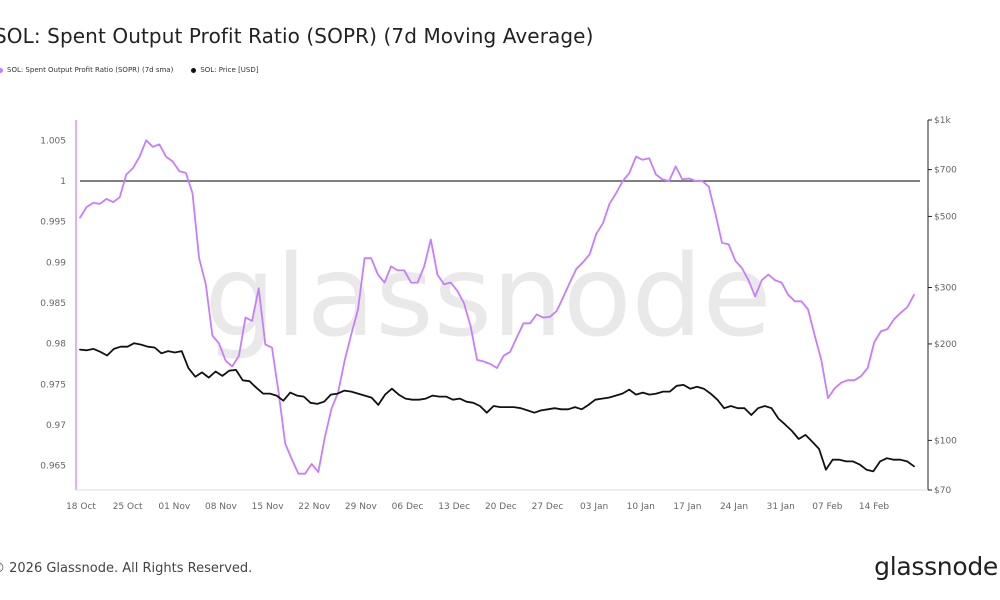 The width and height of the screenshot is (1000, 600). What do you see at coordinates (594, 507) in the screenshot?
I see `x-tick-label: 03 Jan` at bounding box center [594, 507].